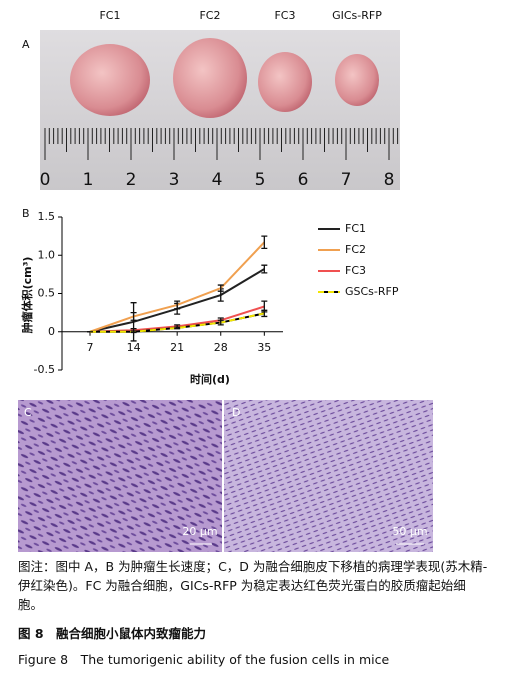 The height and width of the screenshot is (680, 507). I want to click on legend-label: FC3, so click(355, 270).